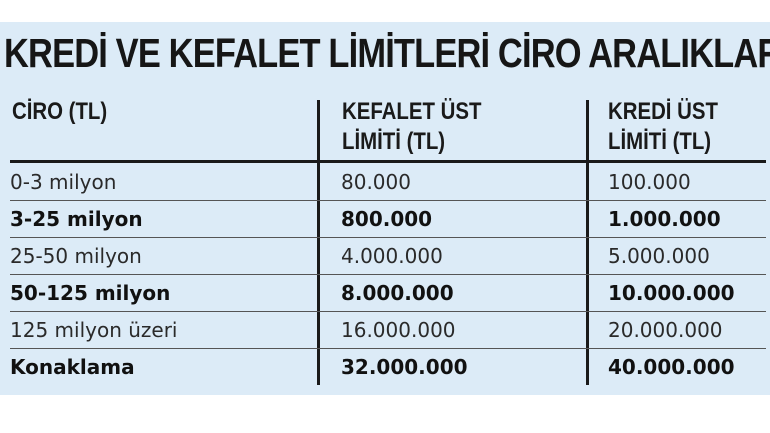 The image size is (770, 433). What do you see at coordinates (397, 293) in the screenshot?
I see `cell-kefalet: 8.000.000` at bounding box center [397, 293].